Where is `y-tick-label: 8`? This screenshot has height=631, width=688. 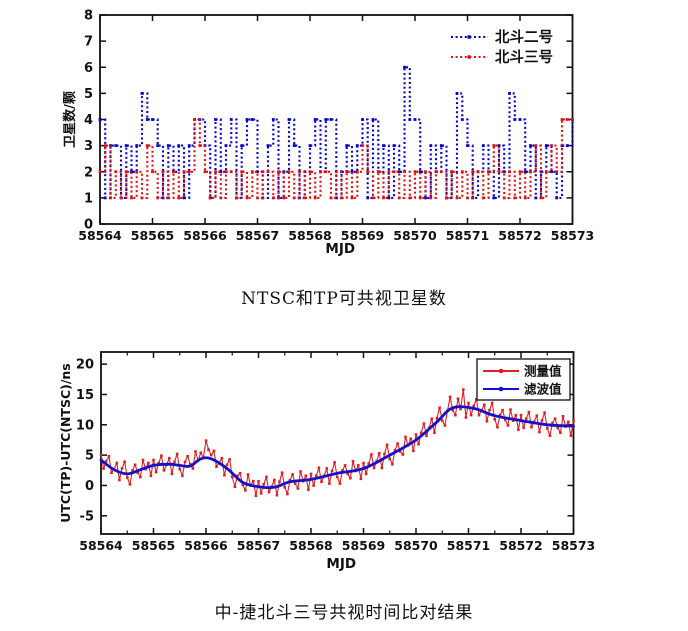
y-tick-label: 8 is located at coordinates (88, 16).